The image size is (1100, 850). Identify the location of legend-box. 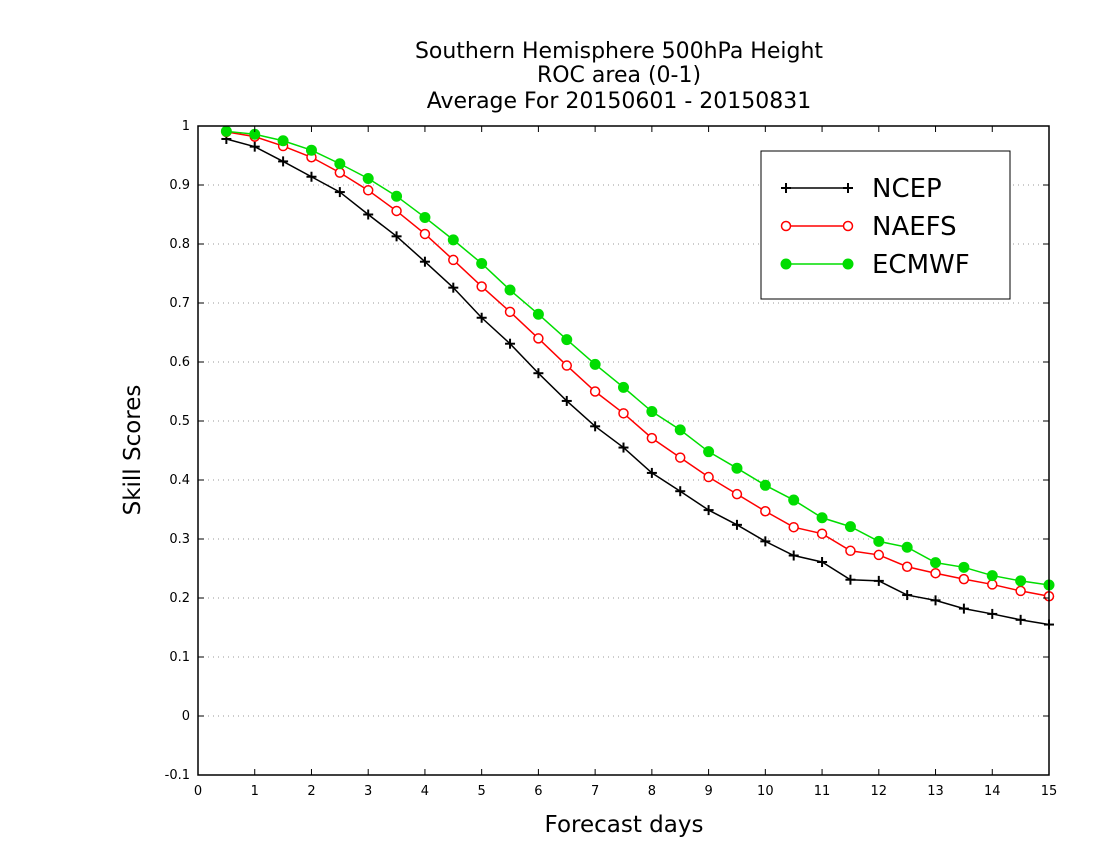
(885, 225).